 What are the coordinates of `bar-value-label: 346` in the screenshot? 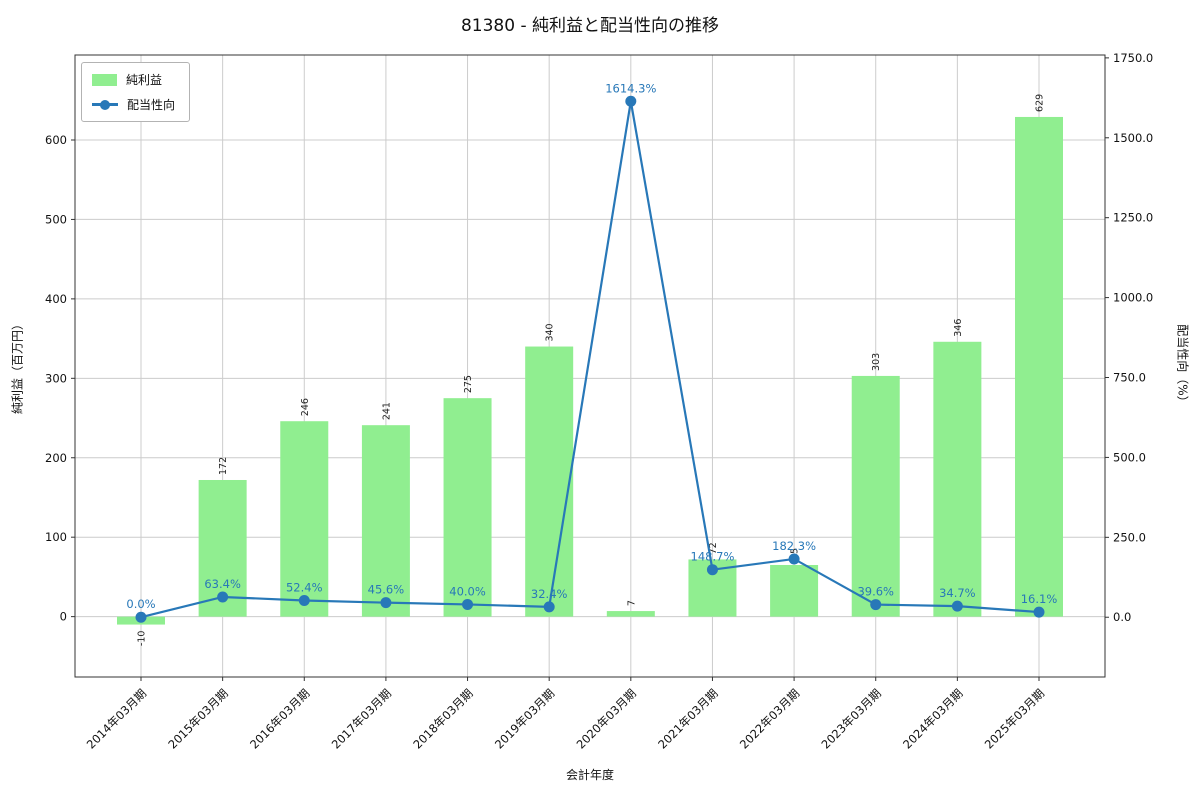 It's located at (958, 328).